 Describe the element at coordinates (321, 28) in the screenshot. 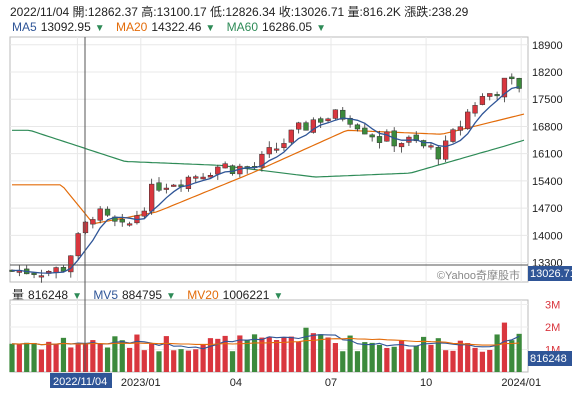

I see `ma60-toggle-icon: ▼` at that location.